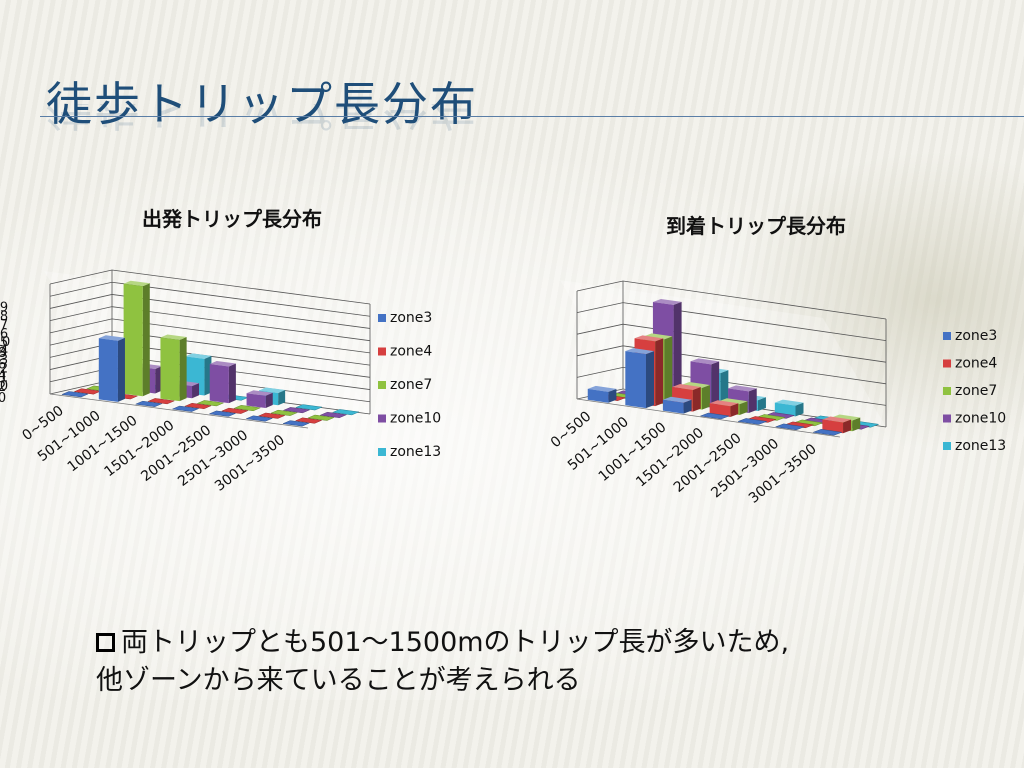 This screenshot has width=1024, height=768. I want to click on chart-title: 到着トリップ長分布, so click(756, 226).